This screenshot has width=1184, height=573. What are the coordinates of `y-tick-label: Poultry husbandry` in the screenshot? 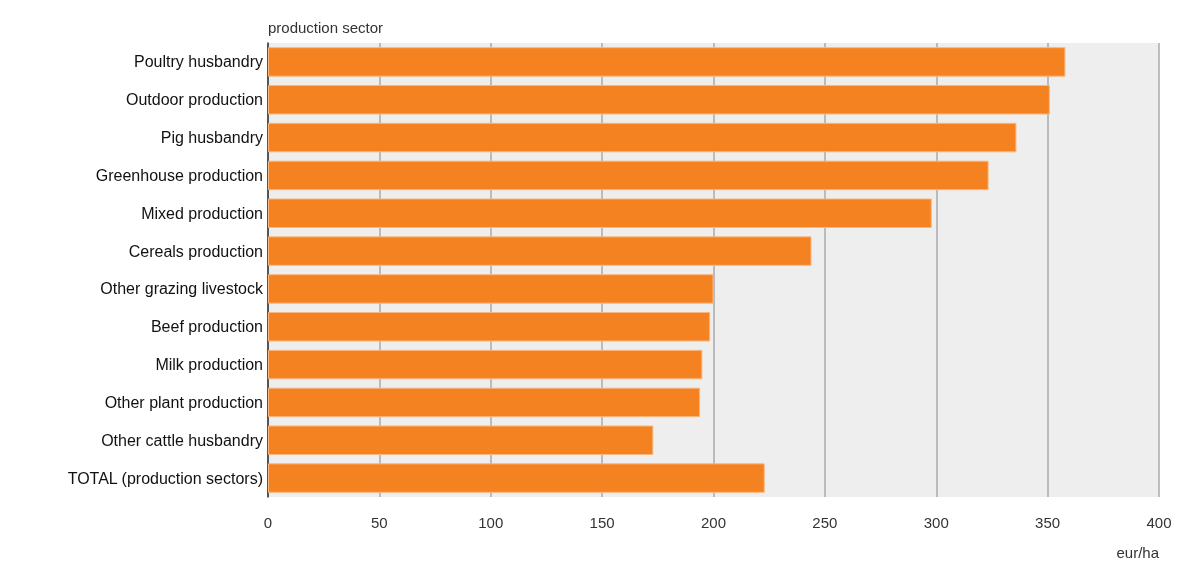 It's located at (198, 62).